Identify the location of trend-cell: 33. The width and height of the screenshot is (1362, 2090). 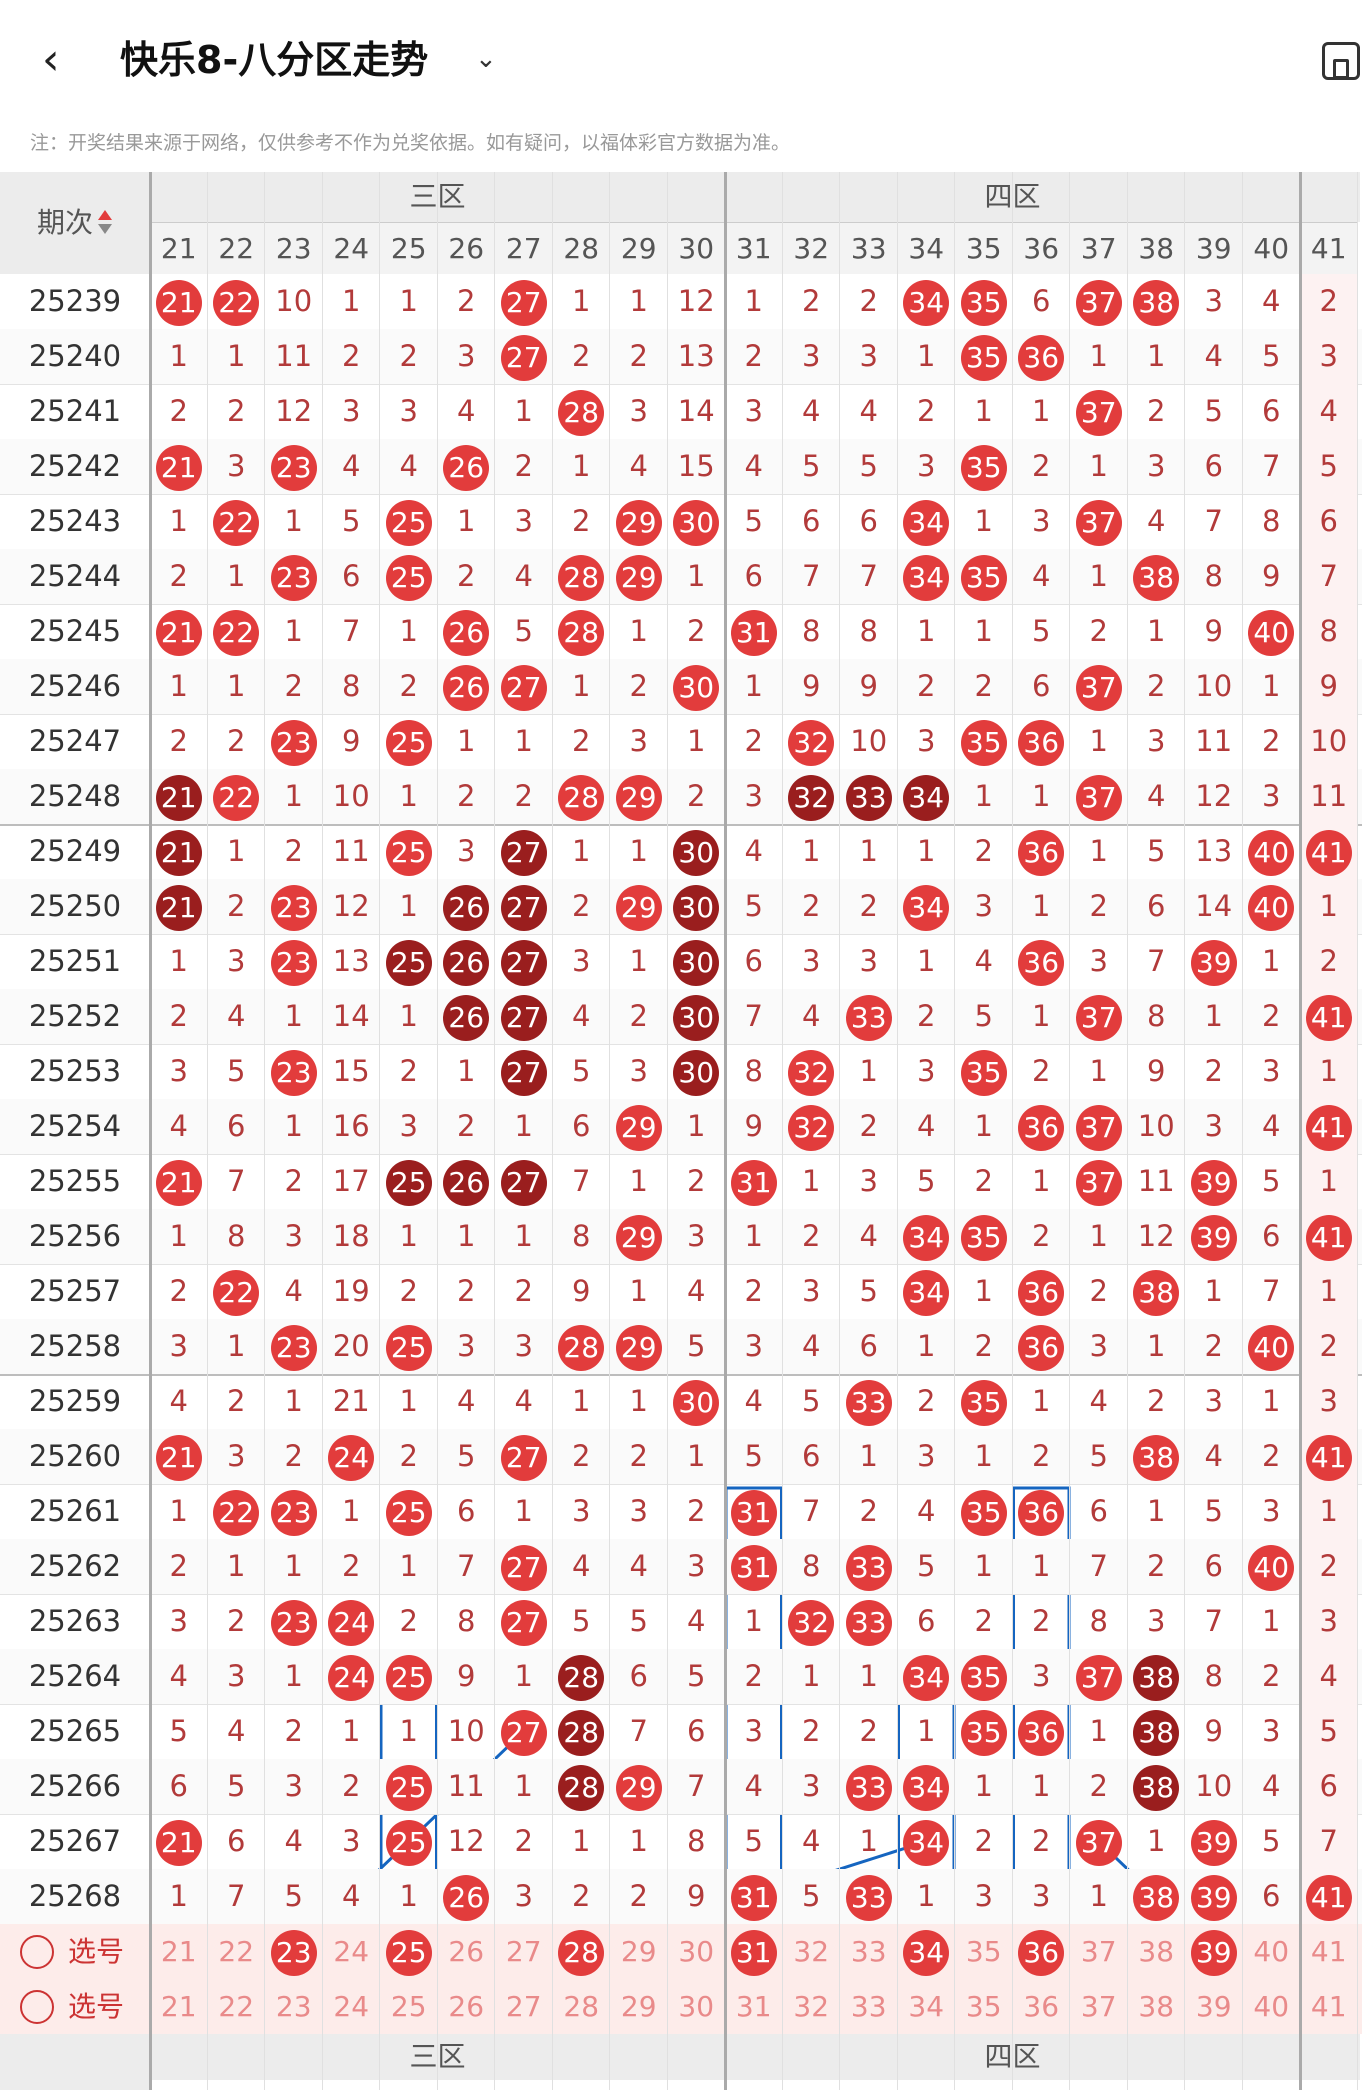
(869, 1896).